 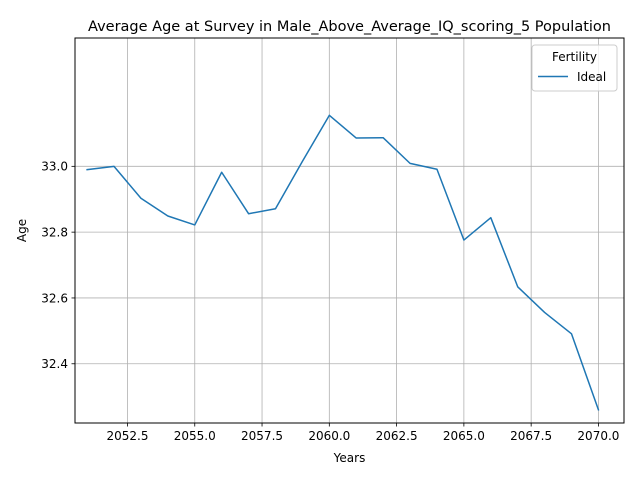 What do you see at coordinates (127, 436) in the screenshot?
I see `x-tick-label: 2052.5` at bounding box center [127, 436].